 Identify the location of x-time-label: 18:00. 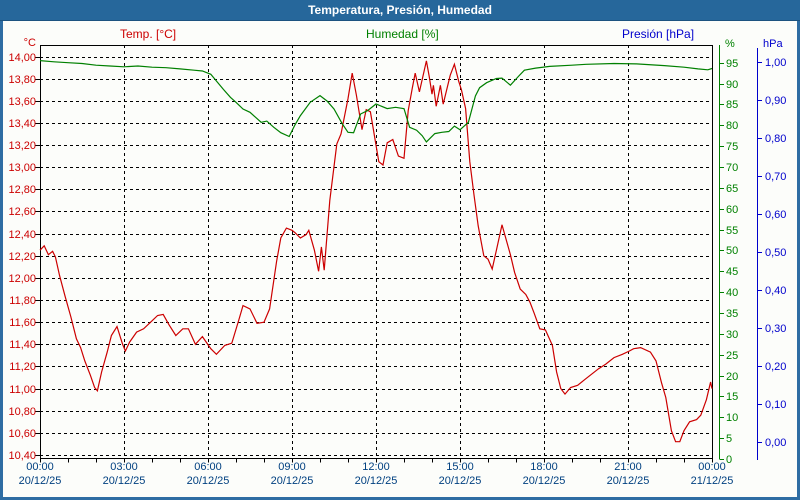
(544, 467).